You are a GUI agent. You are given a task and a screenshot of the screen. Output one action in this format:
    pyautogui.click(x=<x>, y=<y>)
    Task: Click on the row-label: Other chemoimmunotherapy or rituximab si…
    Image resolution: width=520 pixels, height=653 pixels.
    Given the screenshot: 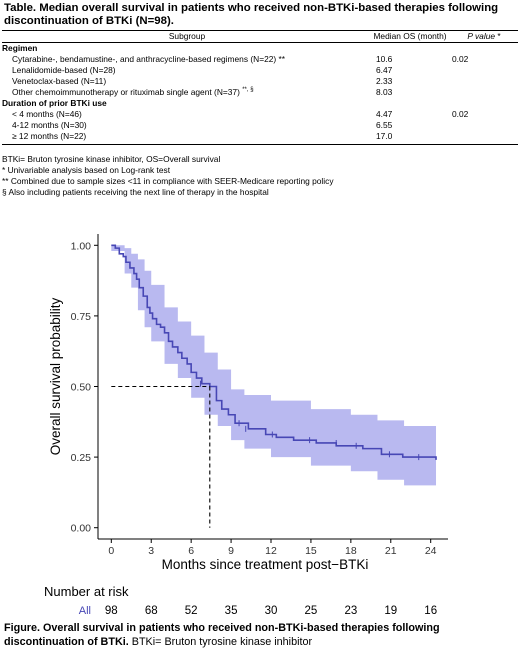 What is the action you would take?
    pyautogui.click(x=126, y=92)
    